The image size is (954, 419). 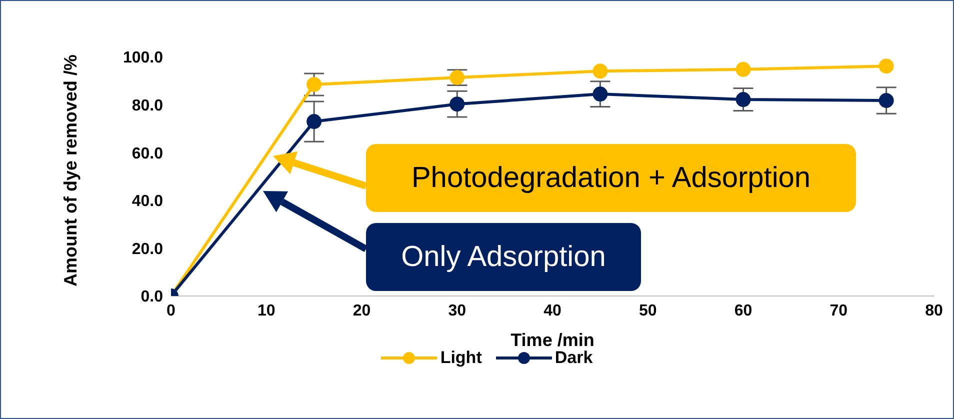 I want to click on y-tick-label: 0.0, so click(x=152, y=297).